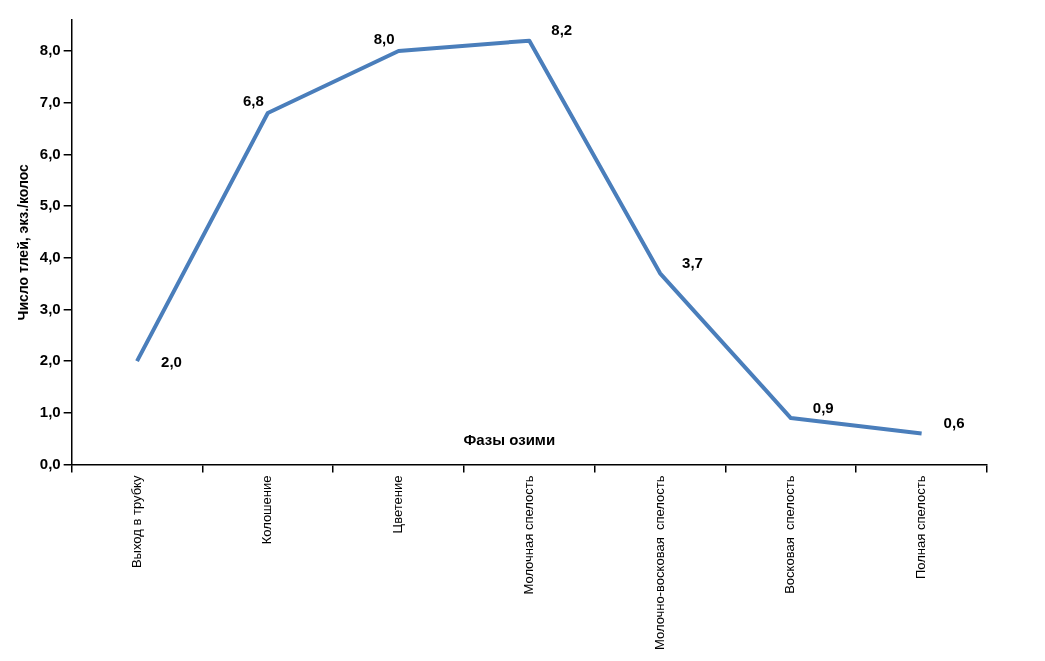 Image resolution: width=1045 pixels, height=661 pixels. I want to click on x-tick-label: Полная спелость, so click(921, 527).